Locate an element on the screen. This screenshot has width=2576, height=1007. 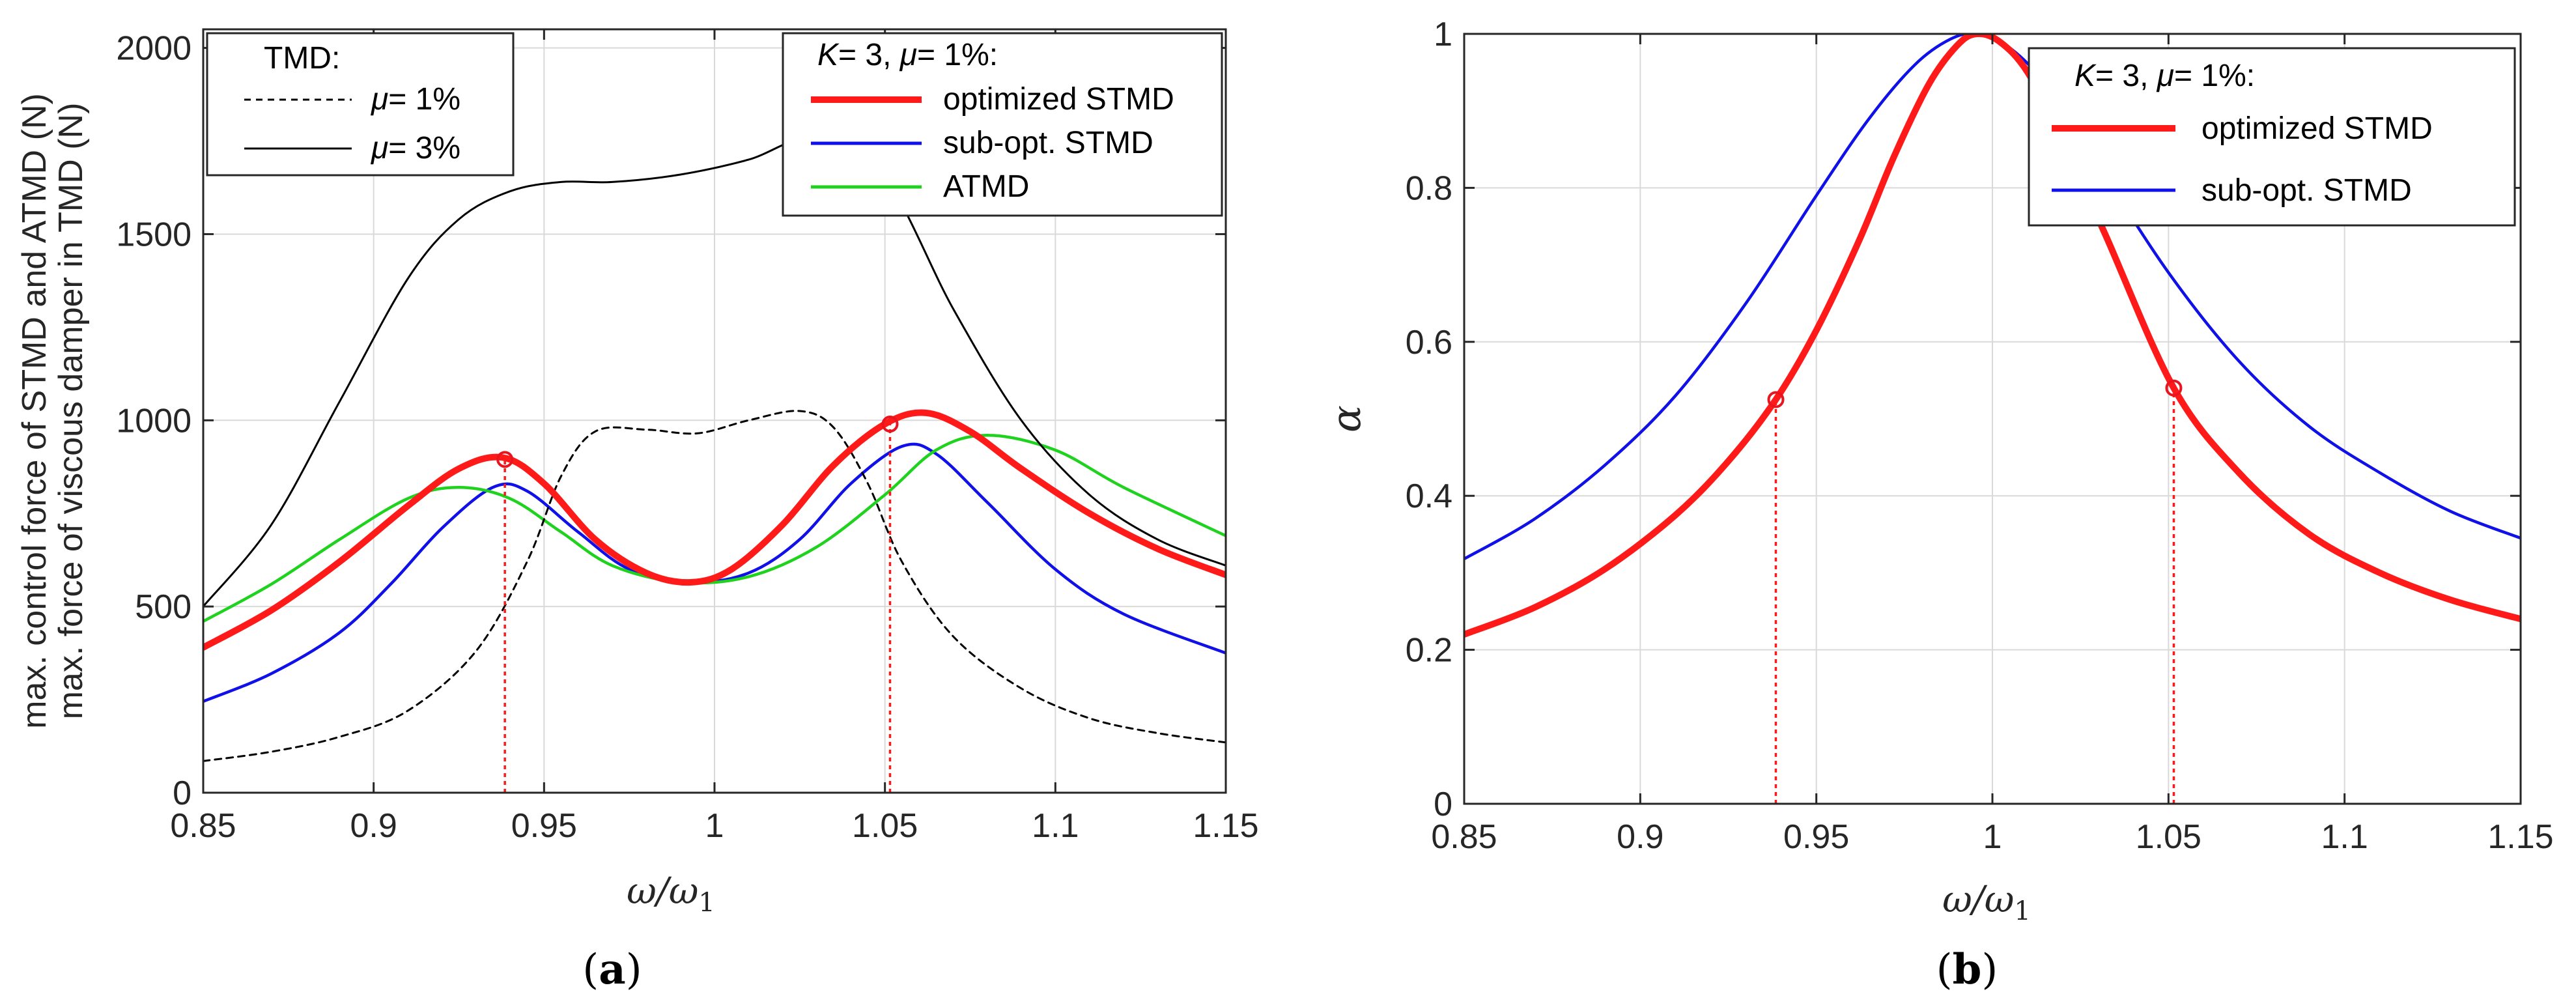
y-tick-label: 0.4 is located at coordinates (1429, 496).